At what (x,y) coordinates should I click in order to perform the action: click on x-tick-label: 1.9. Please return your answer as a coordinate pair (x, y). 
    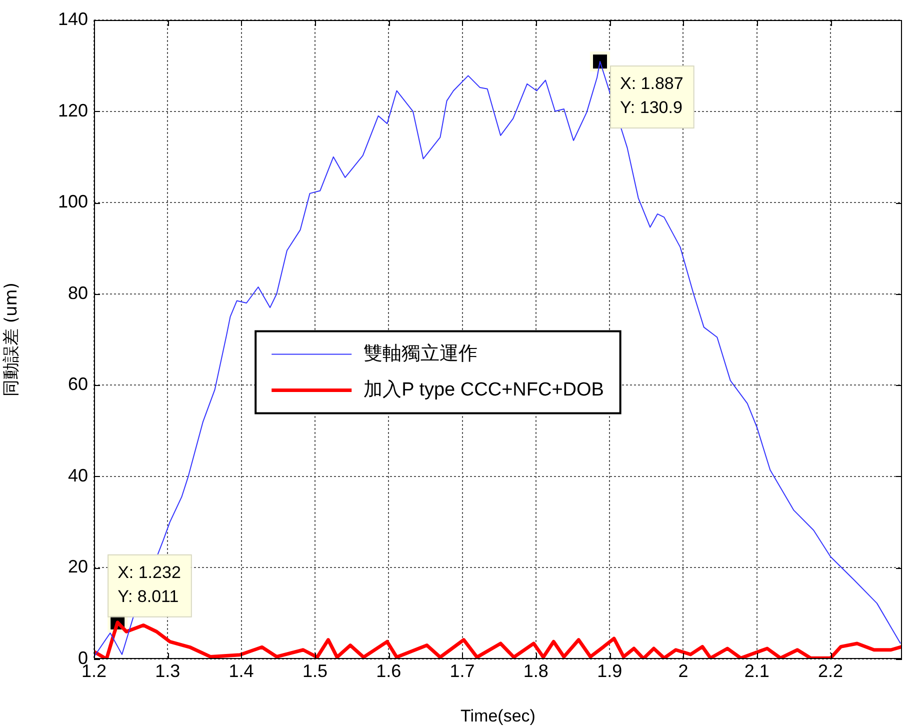
    Looking at the image, I should click on (609, 670).